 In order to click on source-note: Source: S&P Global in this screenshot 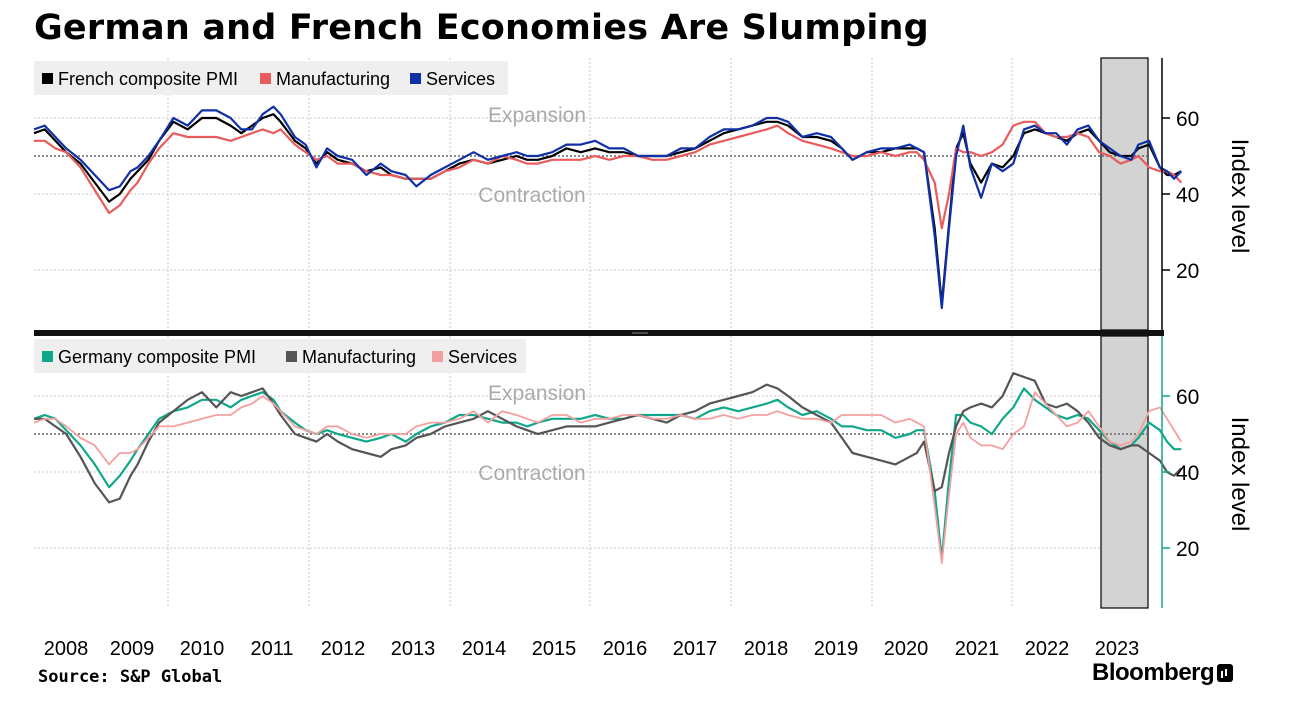, I will do `click(130, 677)`.